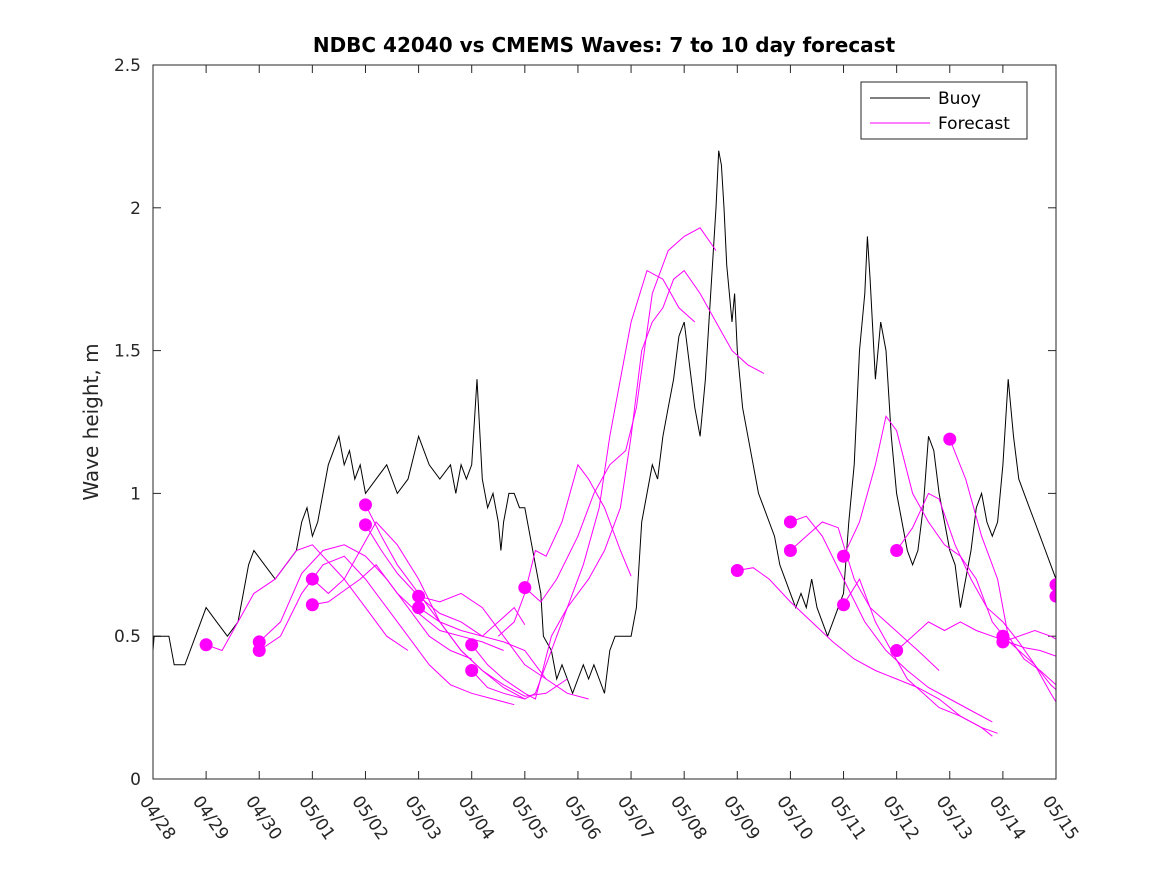 The height and width of the screenshot is (875, 1167). Describe the element at coordinates (127, 637) in the screenshot. I see `y-tick-label: 0.5` at that location.